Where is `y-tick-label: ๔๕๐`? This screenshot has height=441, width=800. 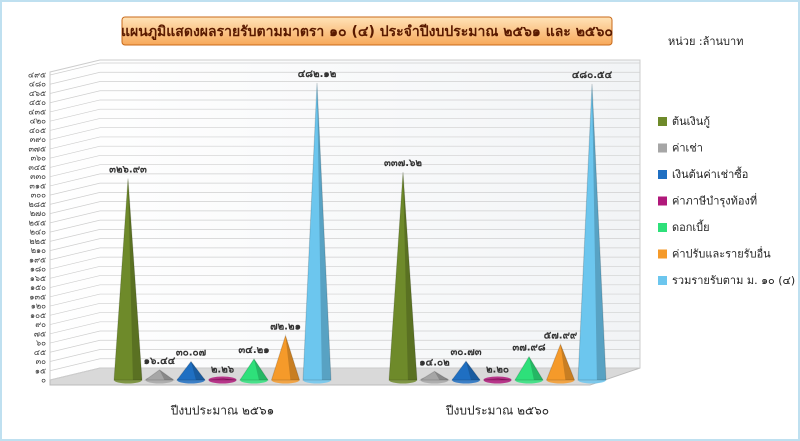 y-tick-label: ๔๕๐ is located at coordinates (37, 102).